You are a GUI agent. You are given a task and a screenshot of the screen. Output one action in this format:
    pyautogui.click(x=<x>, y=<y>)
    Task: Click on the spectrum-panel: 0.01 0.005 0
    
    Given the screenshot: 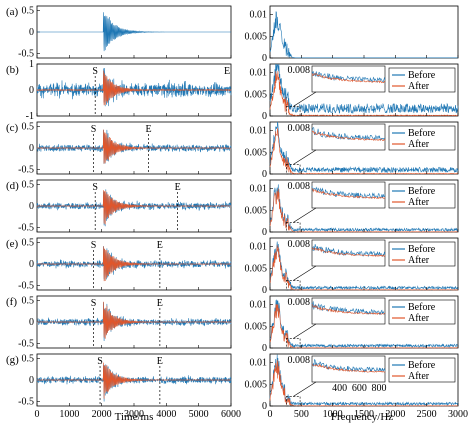 What is the action you would take?
    pyautogui.click(x=352, y=34)
    